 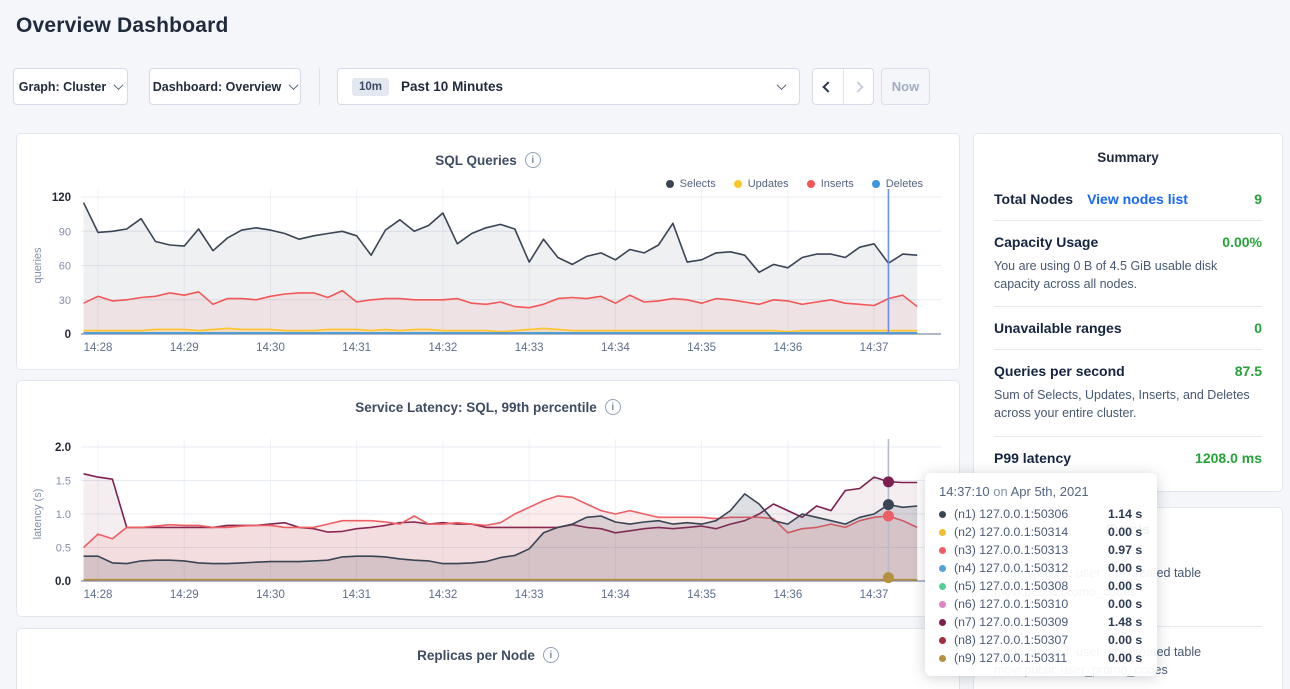 What do you see at coordinates (122, 25) in the screenshot?
I see `page-title: Overview Dashboard` at bounding box center [122, 25].